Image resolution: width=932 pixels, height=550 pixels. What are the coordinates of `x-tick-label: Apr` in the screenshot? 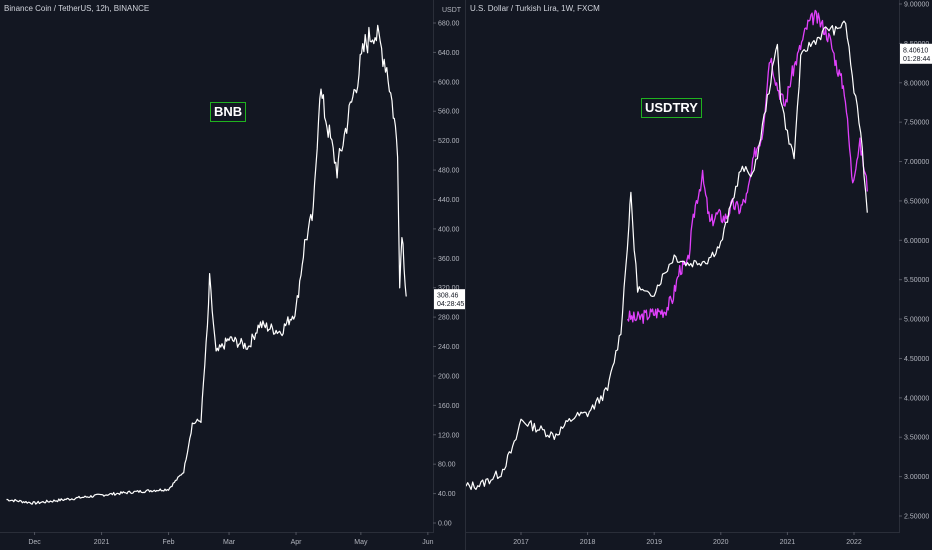 It's located at (297, 542).